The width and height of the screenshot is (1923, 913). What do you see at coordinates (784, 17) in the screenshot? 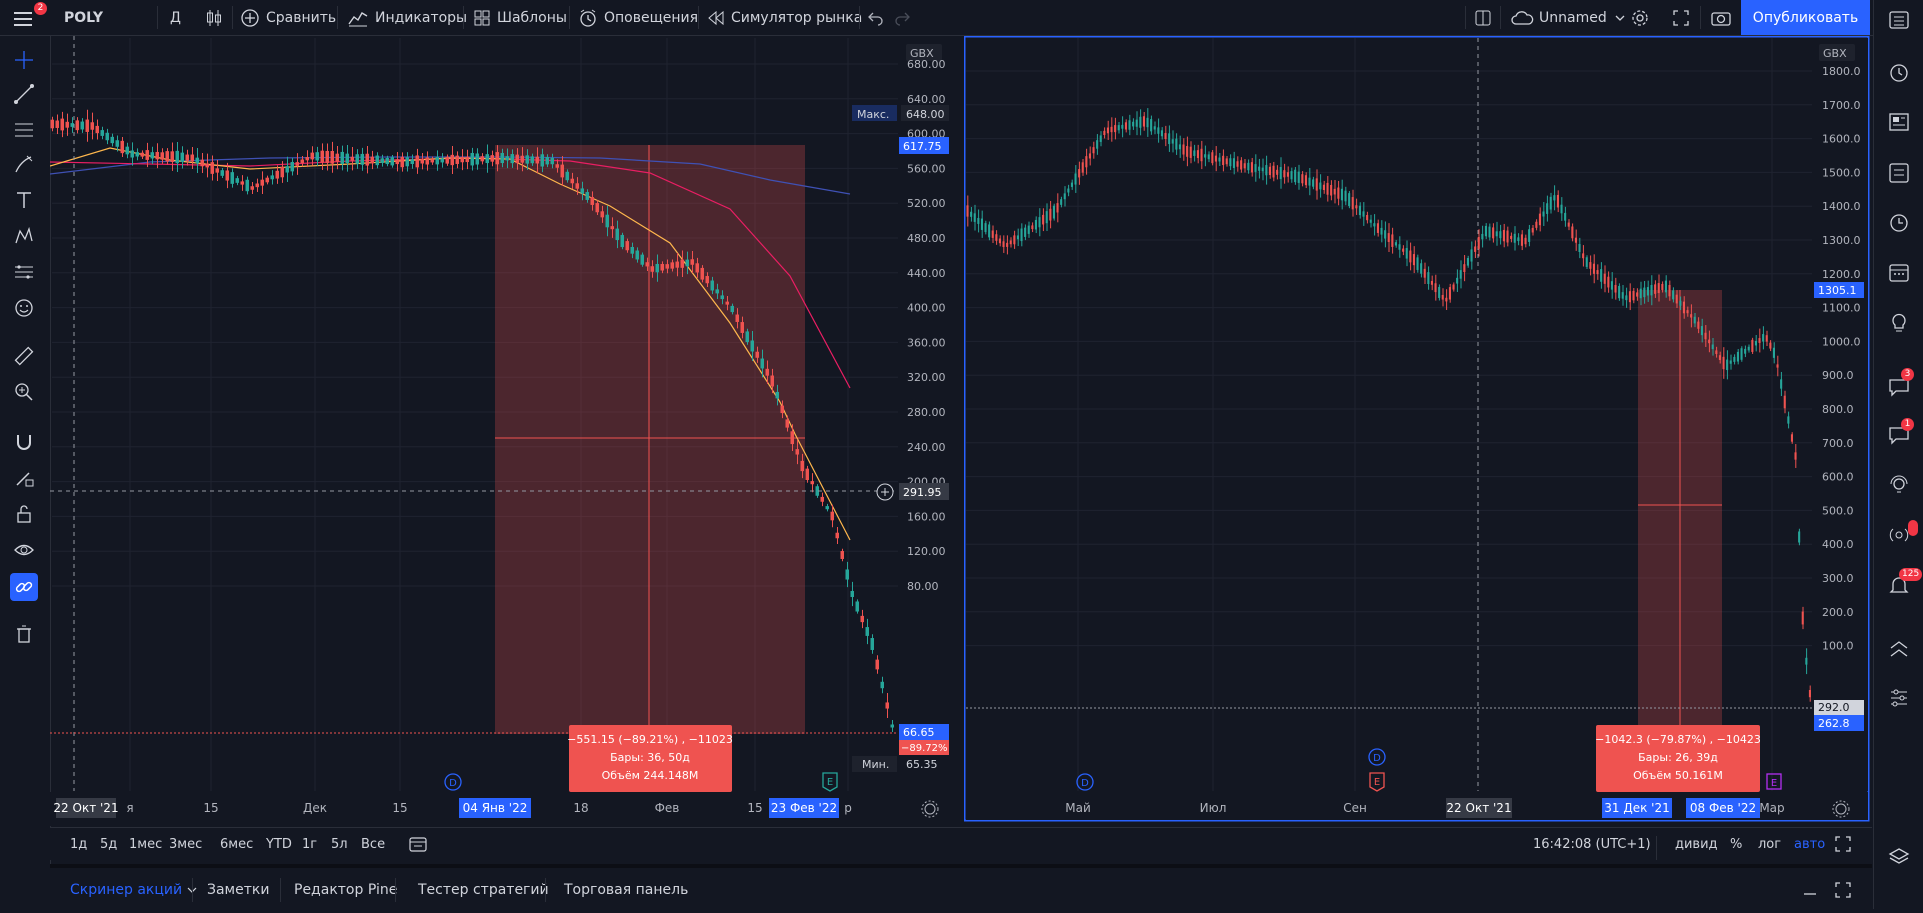
I see `replay-button: Симулятор рынка` at bounding box center [784, 17].